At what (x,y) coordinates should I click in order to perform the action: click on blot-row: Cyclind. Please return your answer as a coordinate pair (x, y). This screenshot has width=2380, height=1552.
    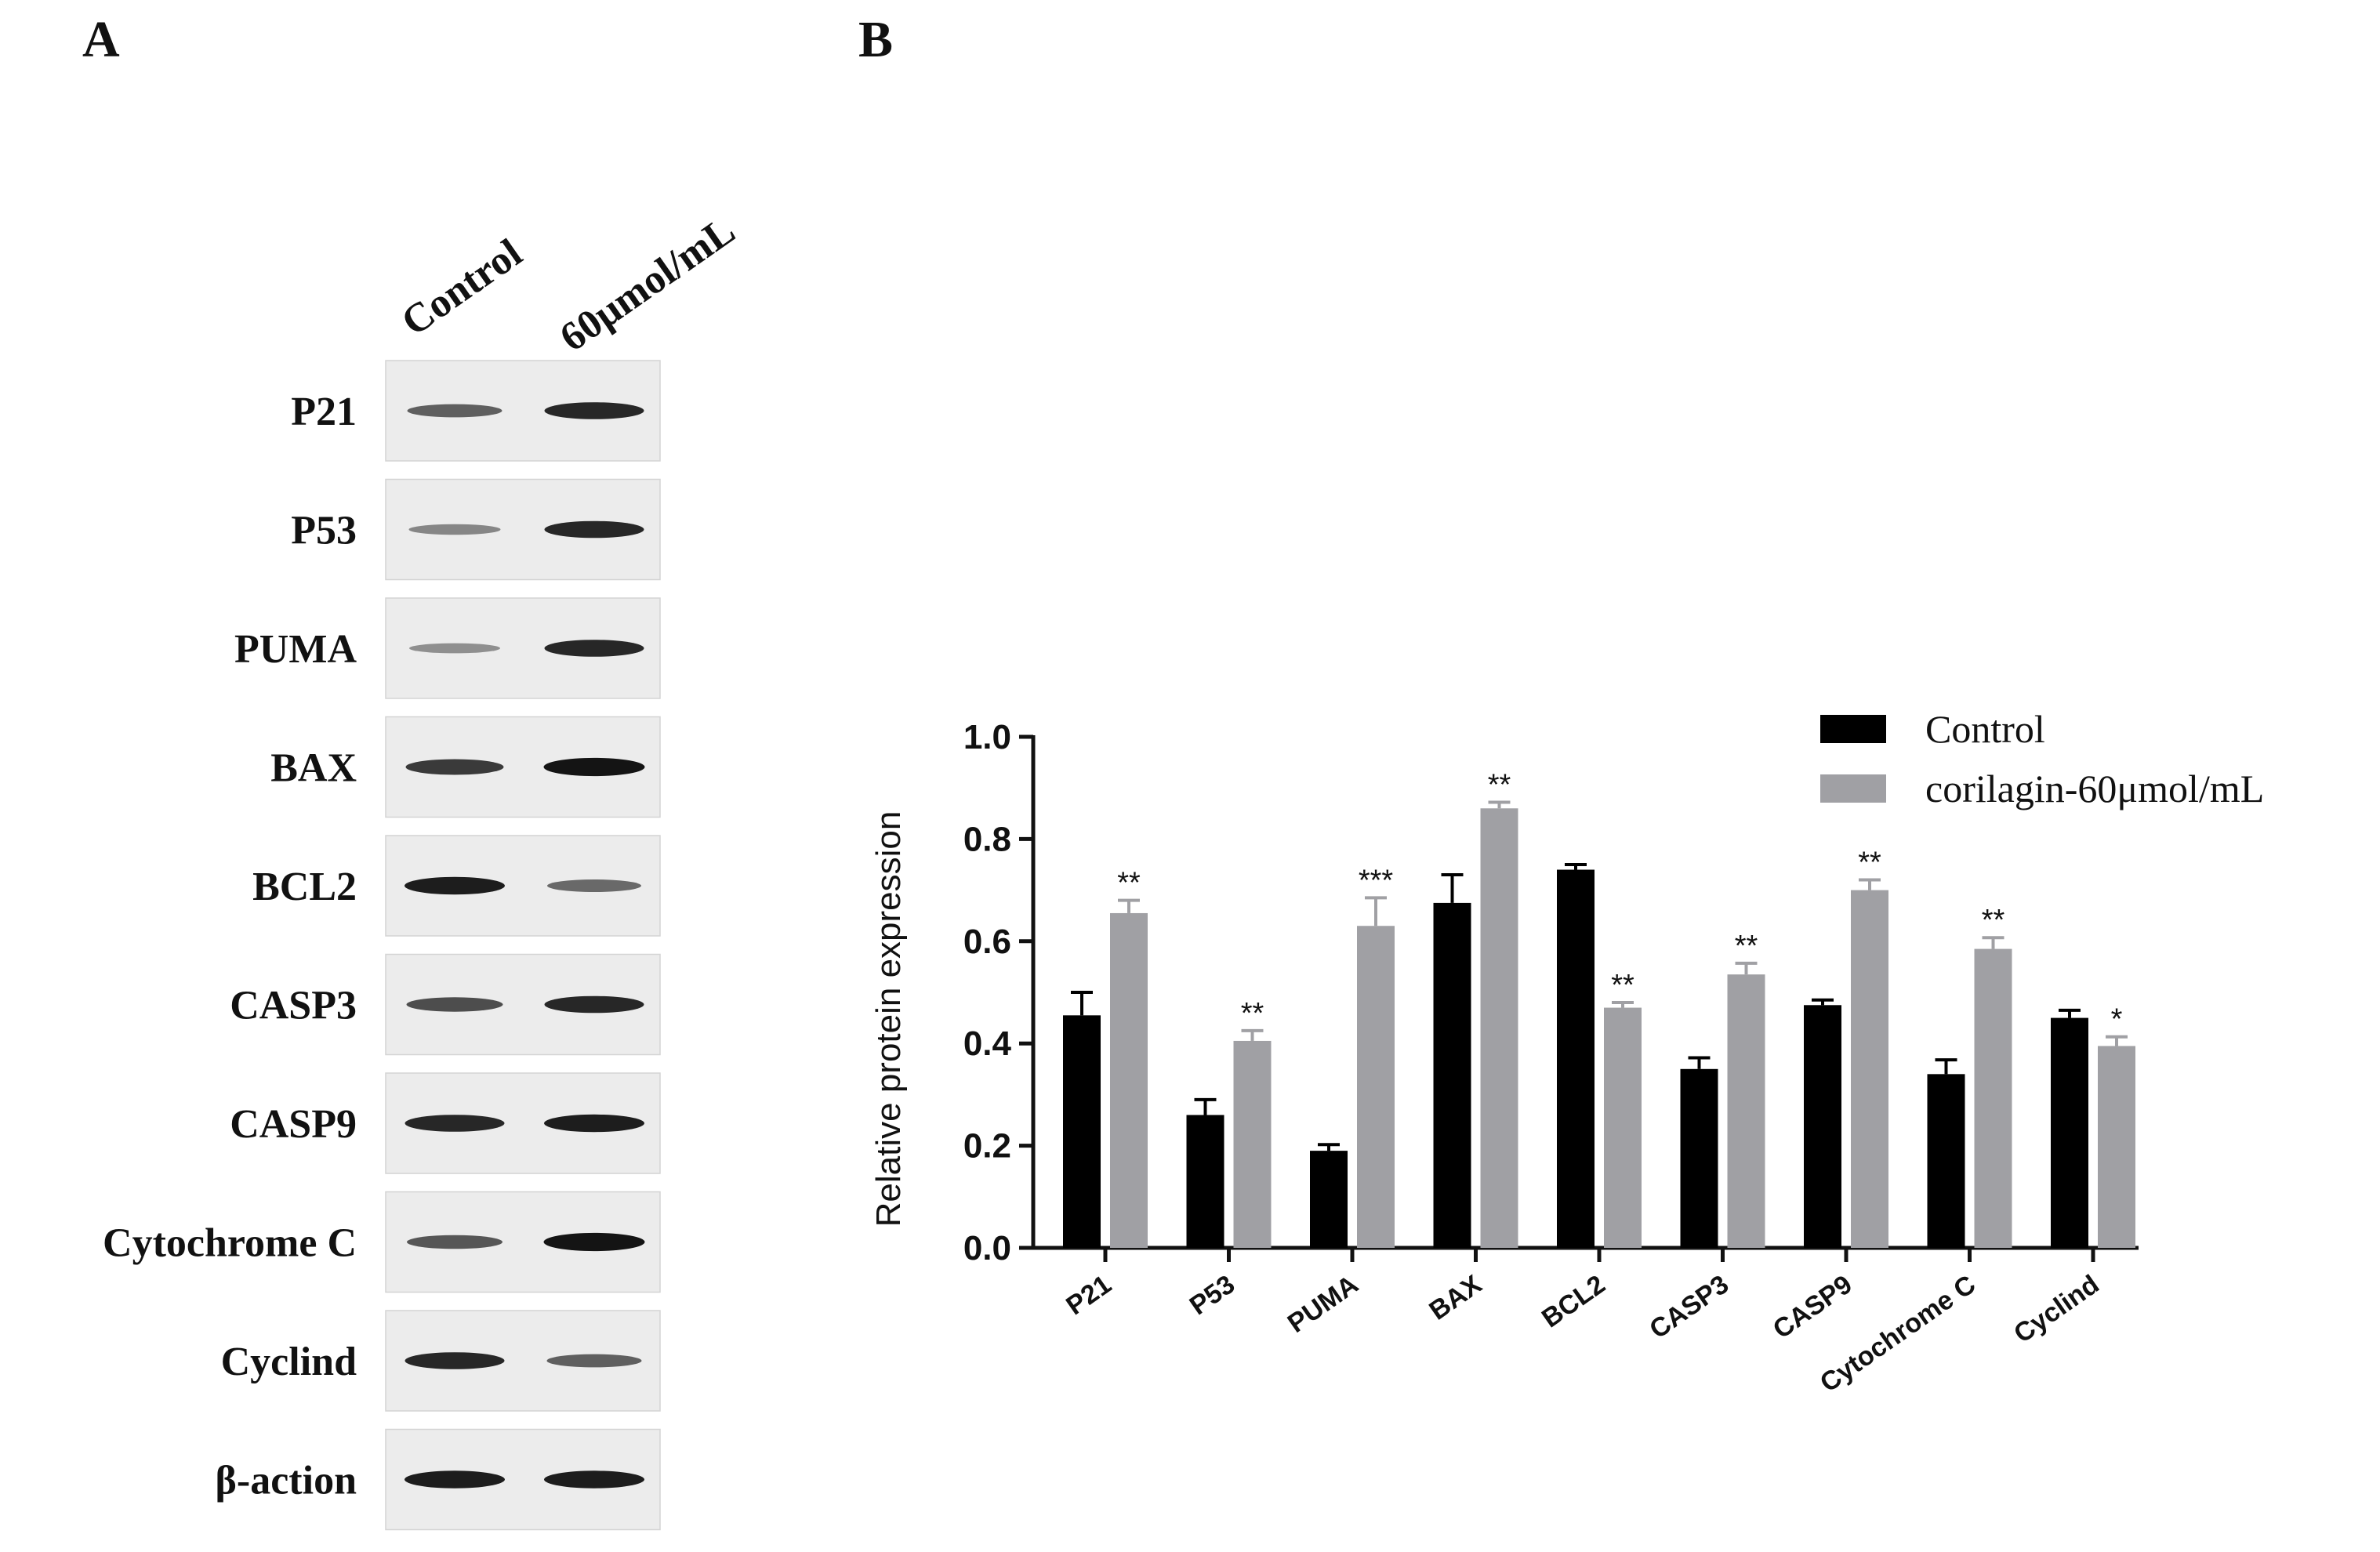
    Looking at the image, I should click on (441, 1361).